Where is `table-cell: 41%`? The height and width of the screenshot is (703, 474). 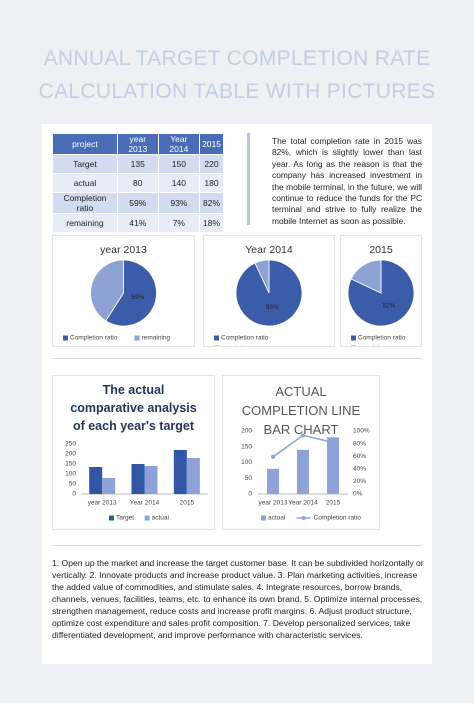 table-cell: 41% is located at coordinates (137, 223).